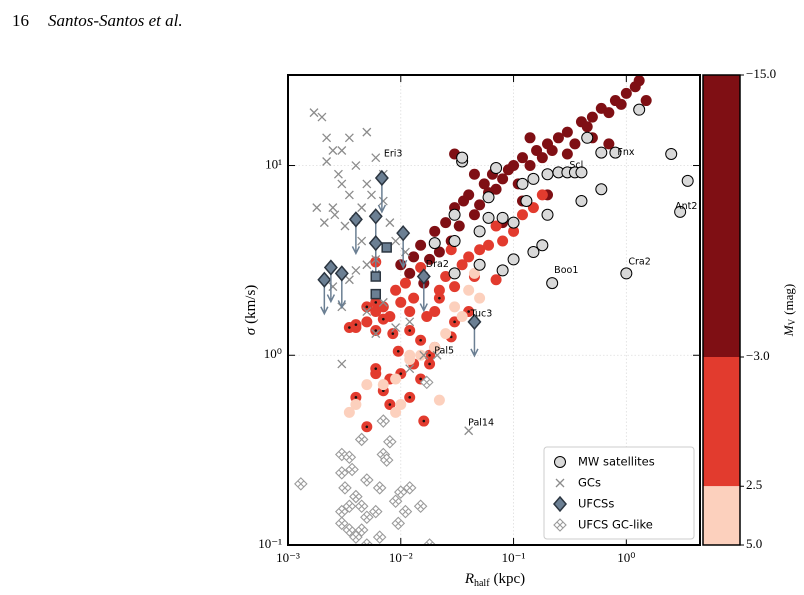 Image resolution: width=804 pixels, height=595 pixels. What do you see at coordinates (251, 304) in the screenshot?
I see `y-label-unit: (km/s)` at bounding box center [251, 304].